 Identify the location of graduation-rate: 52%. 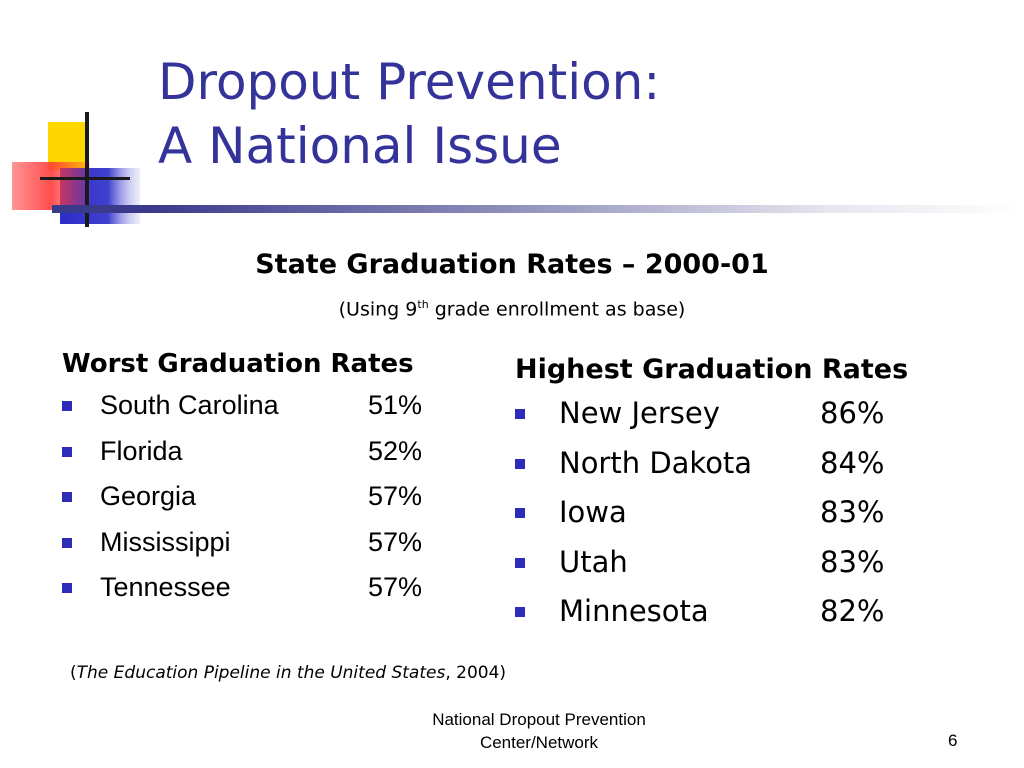
(395, 450).